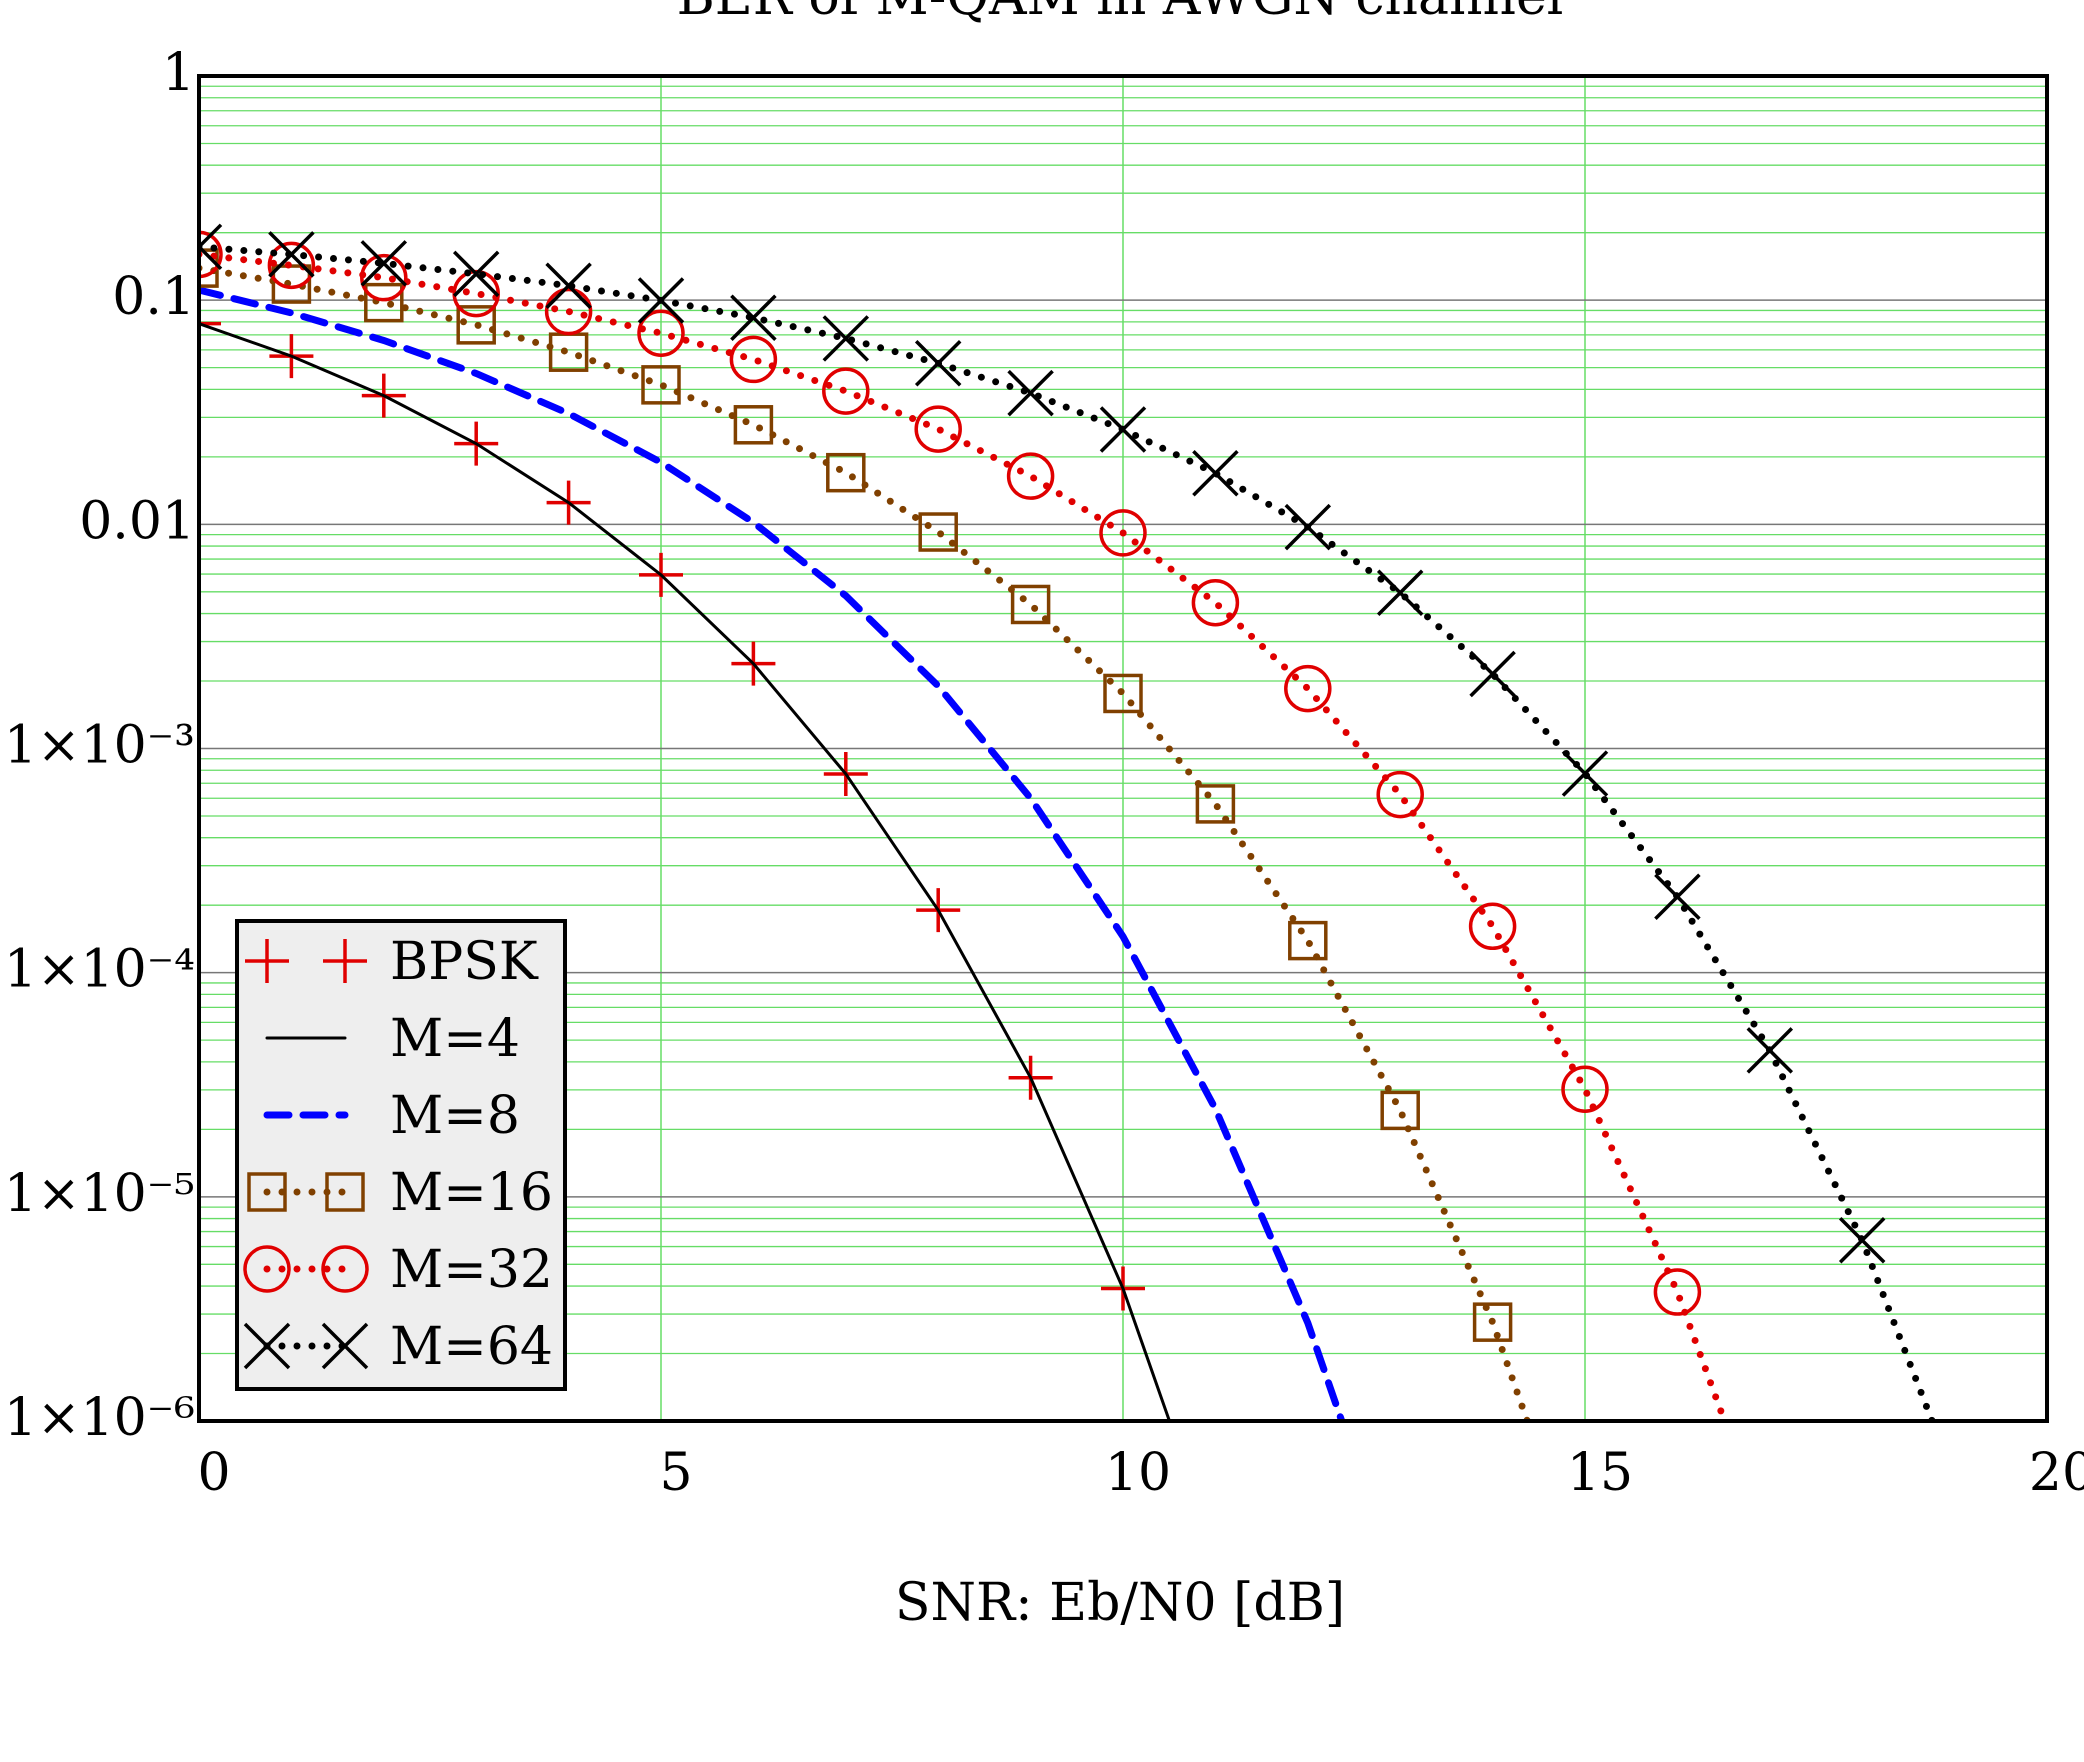  Describe the element at coordinates (137, 521) in the screenshot. I see `y-tick-label: 0.01` at that location.